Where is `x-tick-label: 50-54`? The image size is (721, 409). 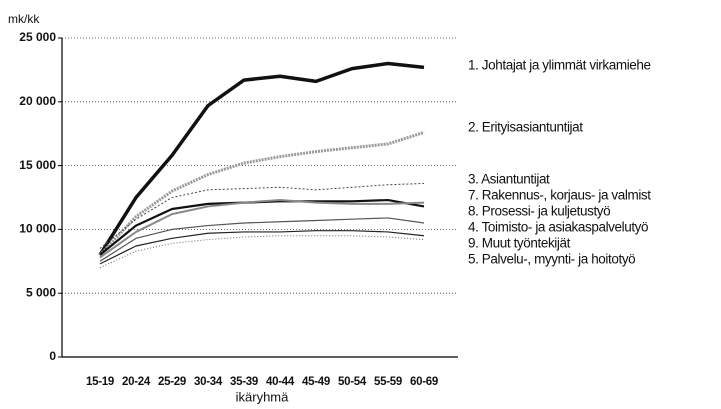 x-tick-label: 50-54 is located at coordinates (352, 382).